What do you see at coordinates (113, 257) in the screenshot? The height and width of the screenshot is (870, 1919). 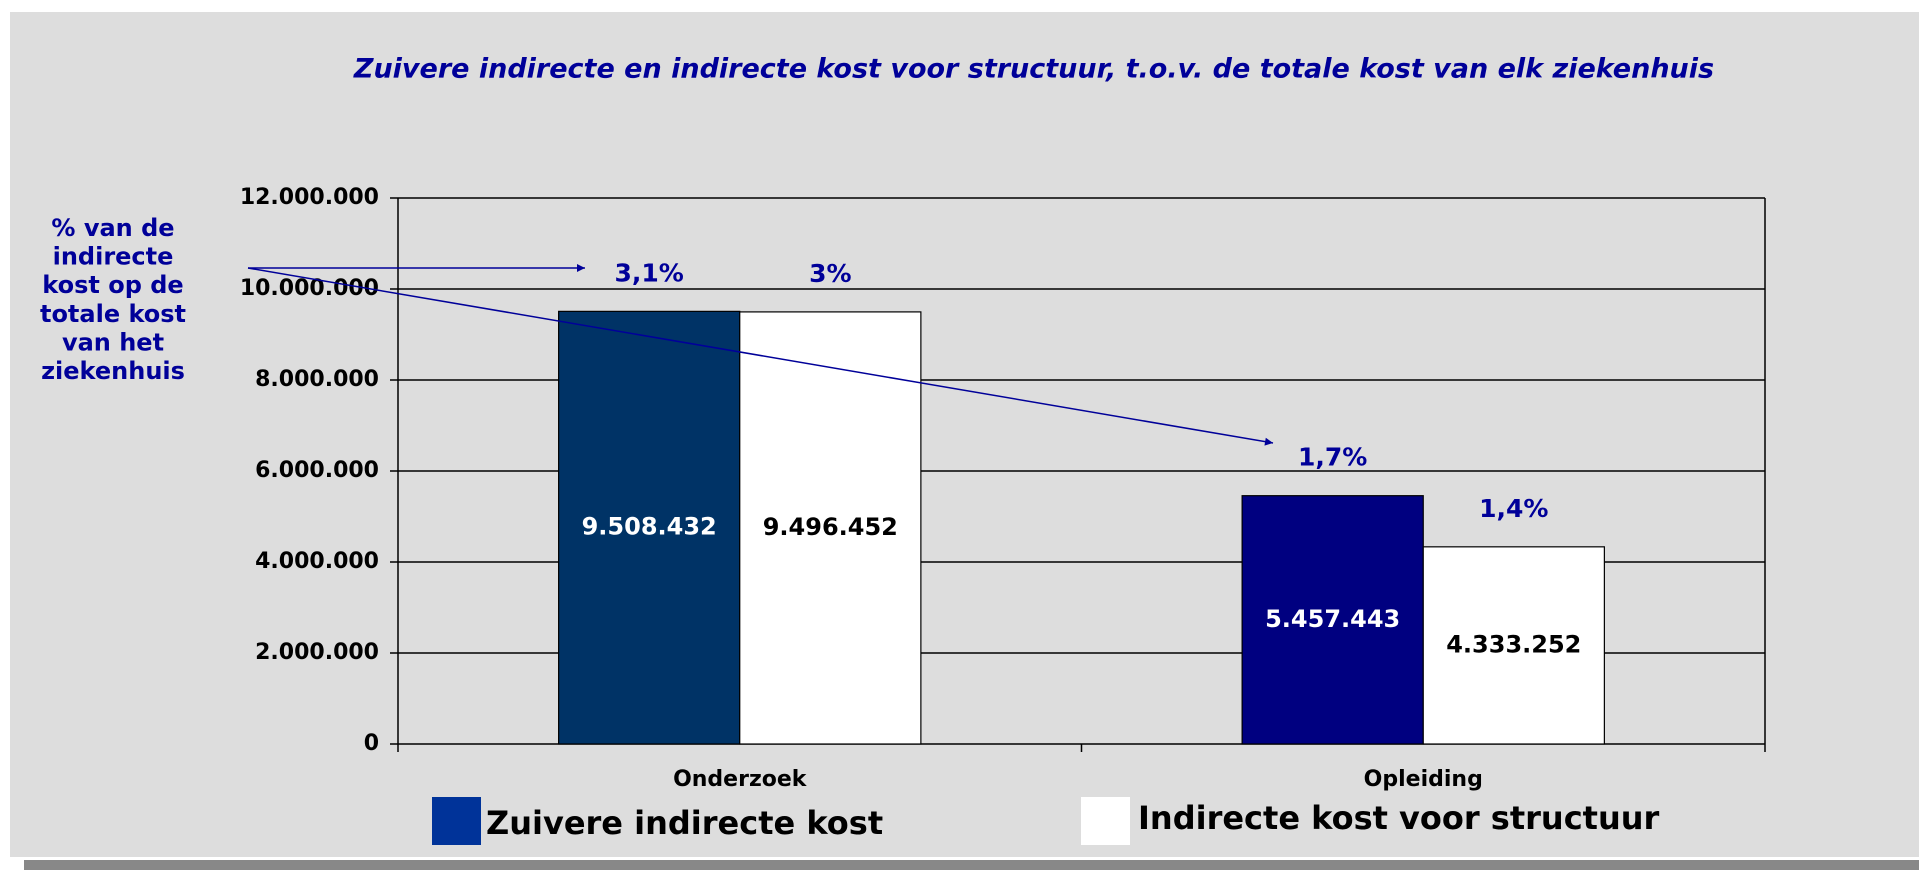 I see `side-note-line: indirecte` at bounding box center [113, 257].